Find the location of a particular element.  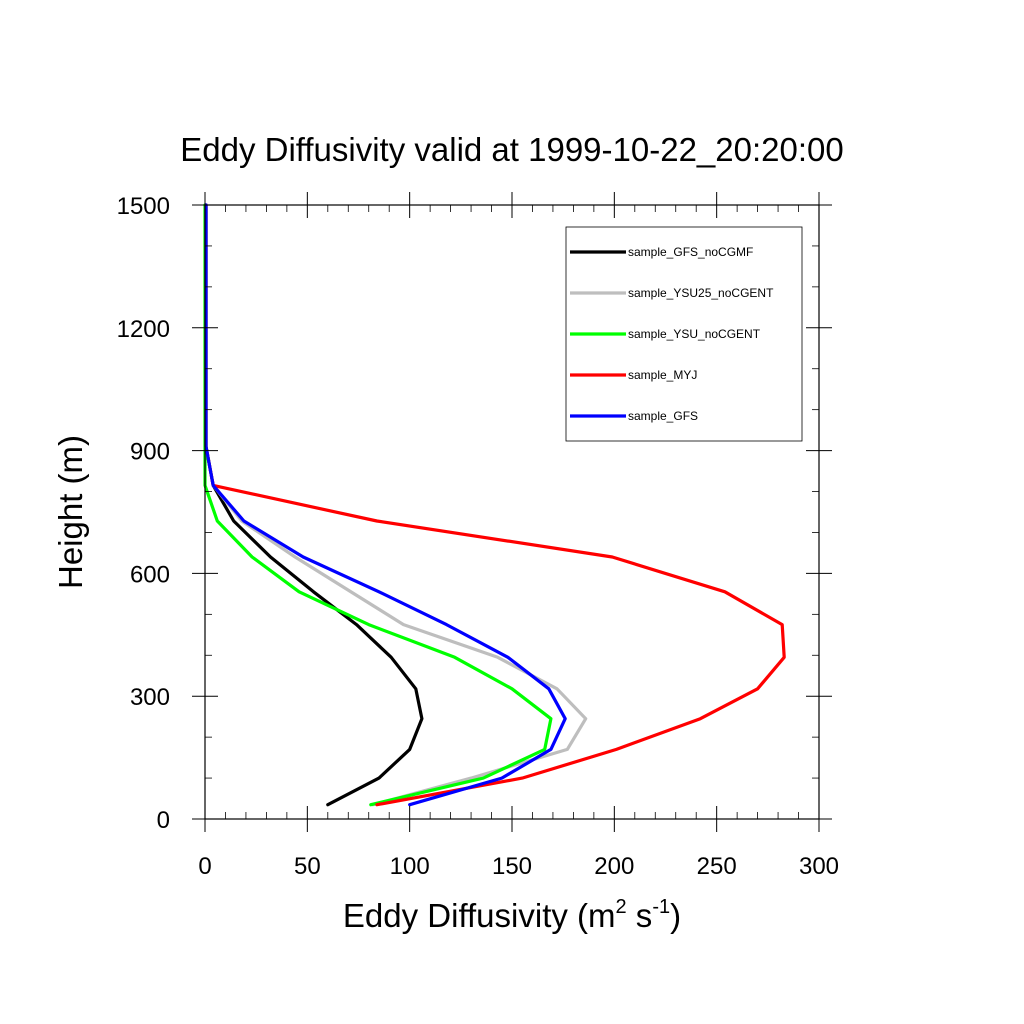

y-tick-label: 1500 is located at coordinates (143, 206).